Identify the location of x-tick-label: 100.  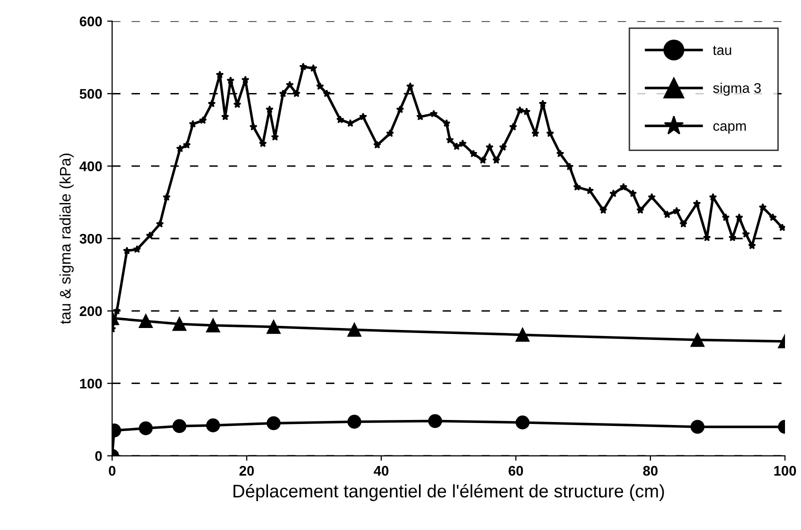
(785, 471).